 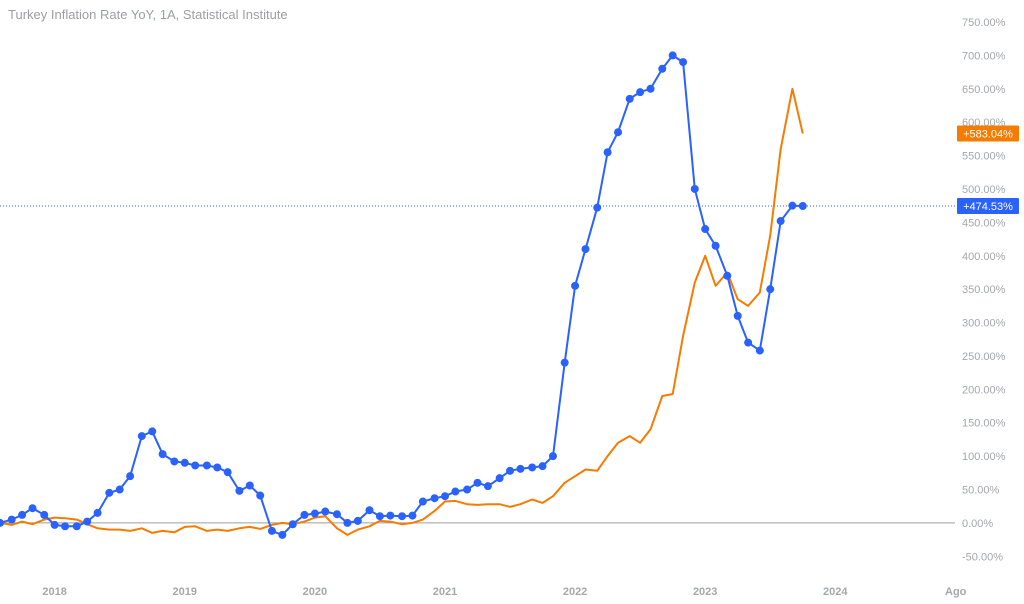 I want to click on x-tick-label: 2022, so click(x=575, y=592).